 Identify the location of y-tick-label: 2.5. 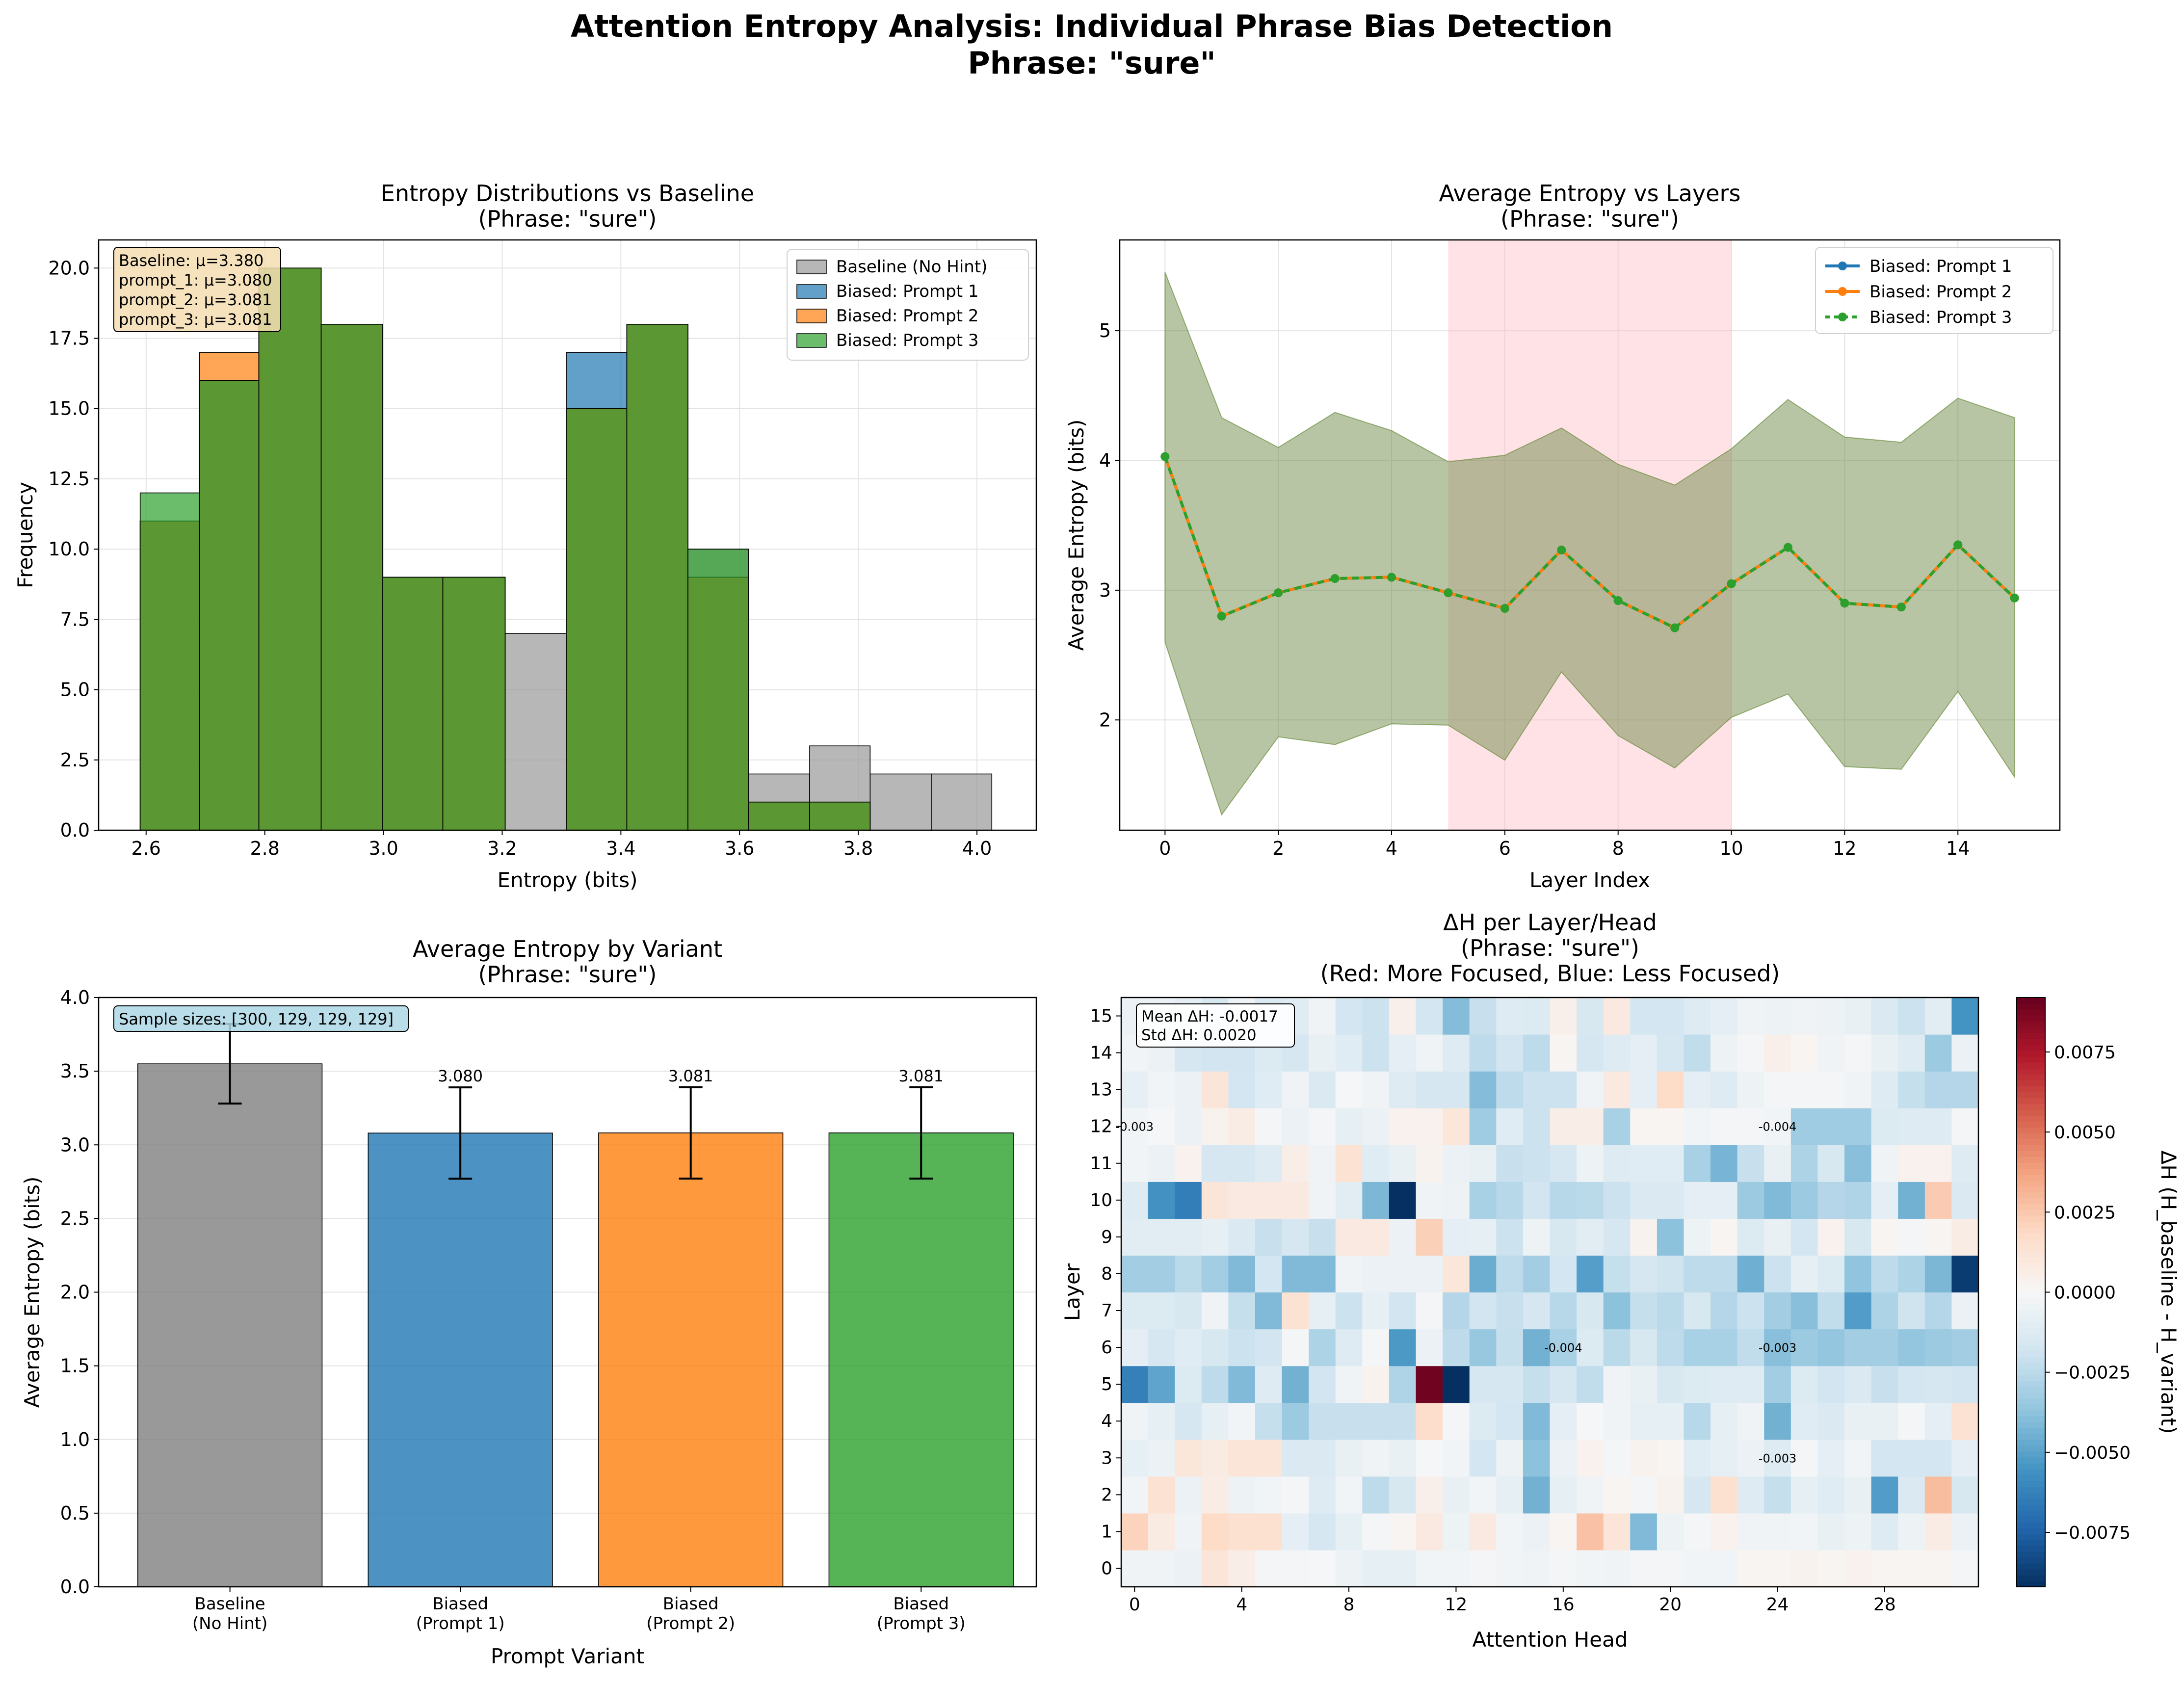
(75, 760).